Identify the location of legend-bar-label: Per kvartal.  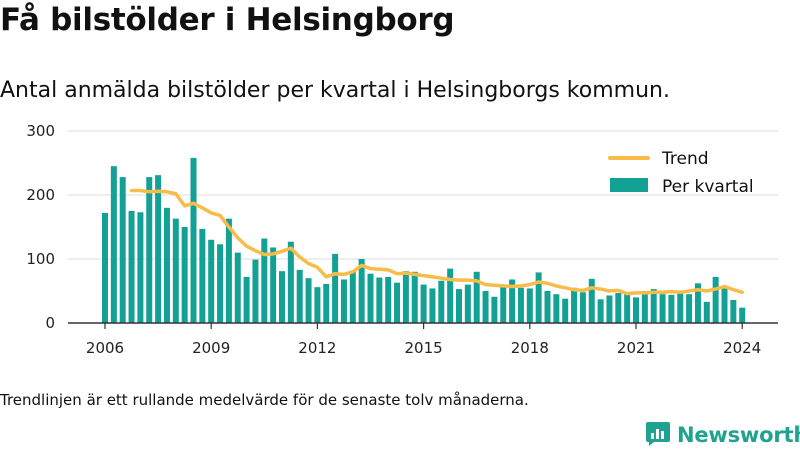
(708, 187).